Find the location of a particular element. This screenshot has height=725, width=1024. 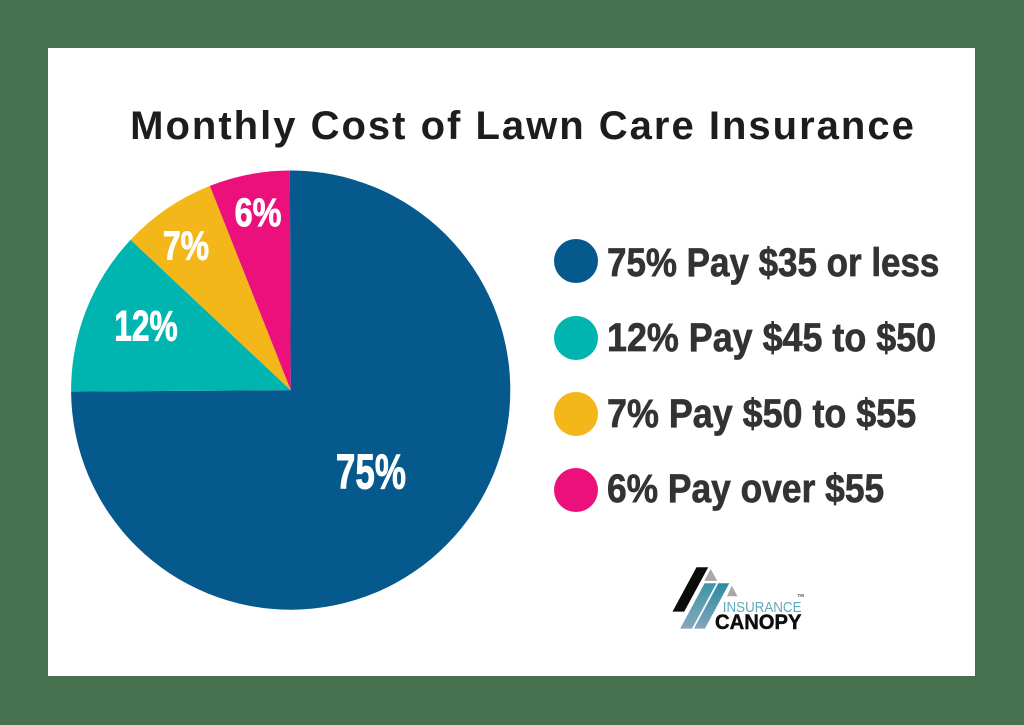

svg-text: INSURANCE is located at coordinates (762, 608).